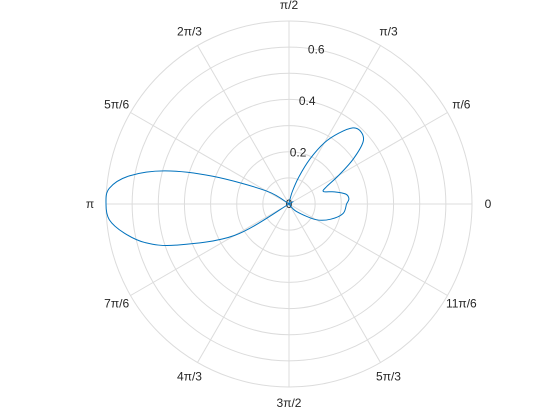 The height and width of the screenshot is (420, 560). Describe the element at coordinates (298, 153) in the screenshot. I see `r-tick-label-1: 0.2` at that location.